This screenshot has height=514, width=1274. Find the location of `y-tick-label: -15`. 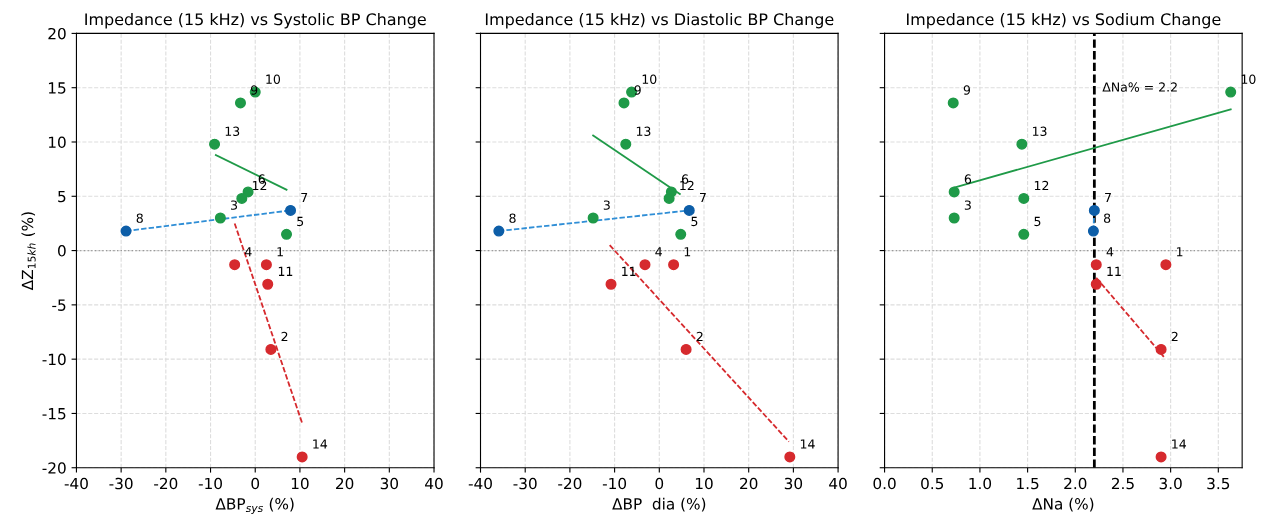

y-tick-label: -15 is located at coordinates (54, 414).